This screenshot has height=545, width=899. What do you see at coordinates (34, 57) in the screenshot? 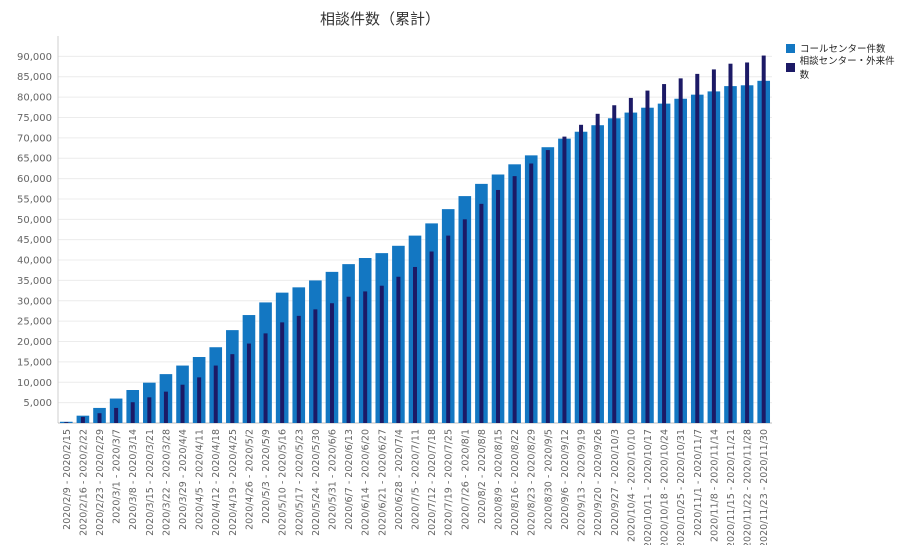
I see `y-tick-label: 90,000` at bounding box center [34, 57].